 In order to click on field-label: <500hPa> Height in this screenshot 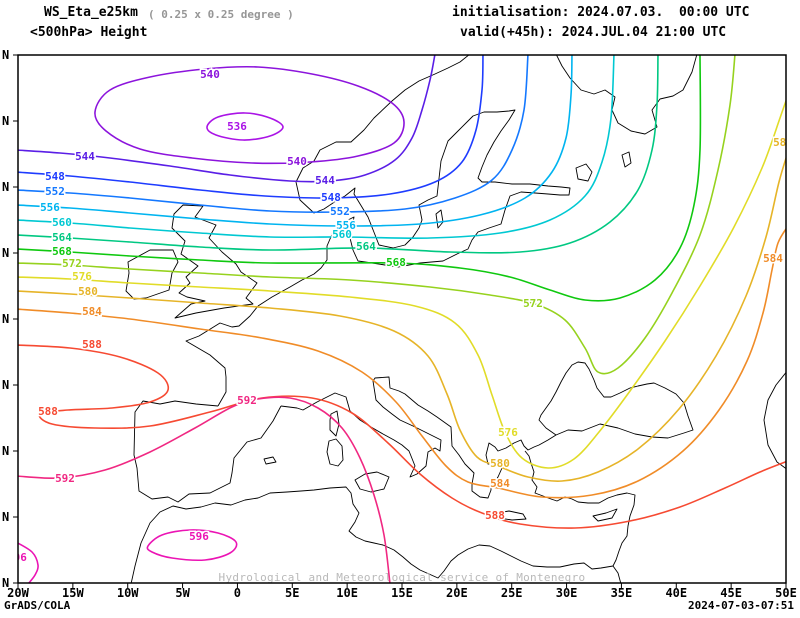, I will do `click(89, 32)`.